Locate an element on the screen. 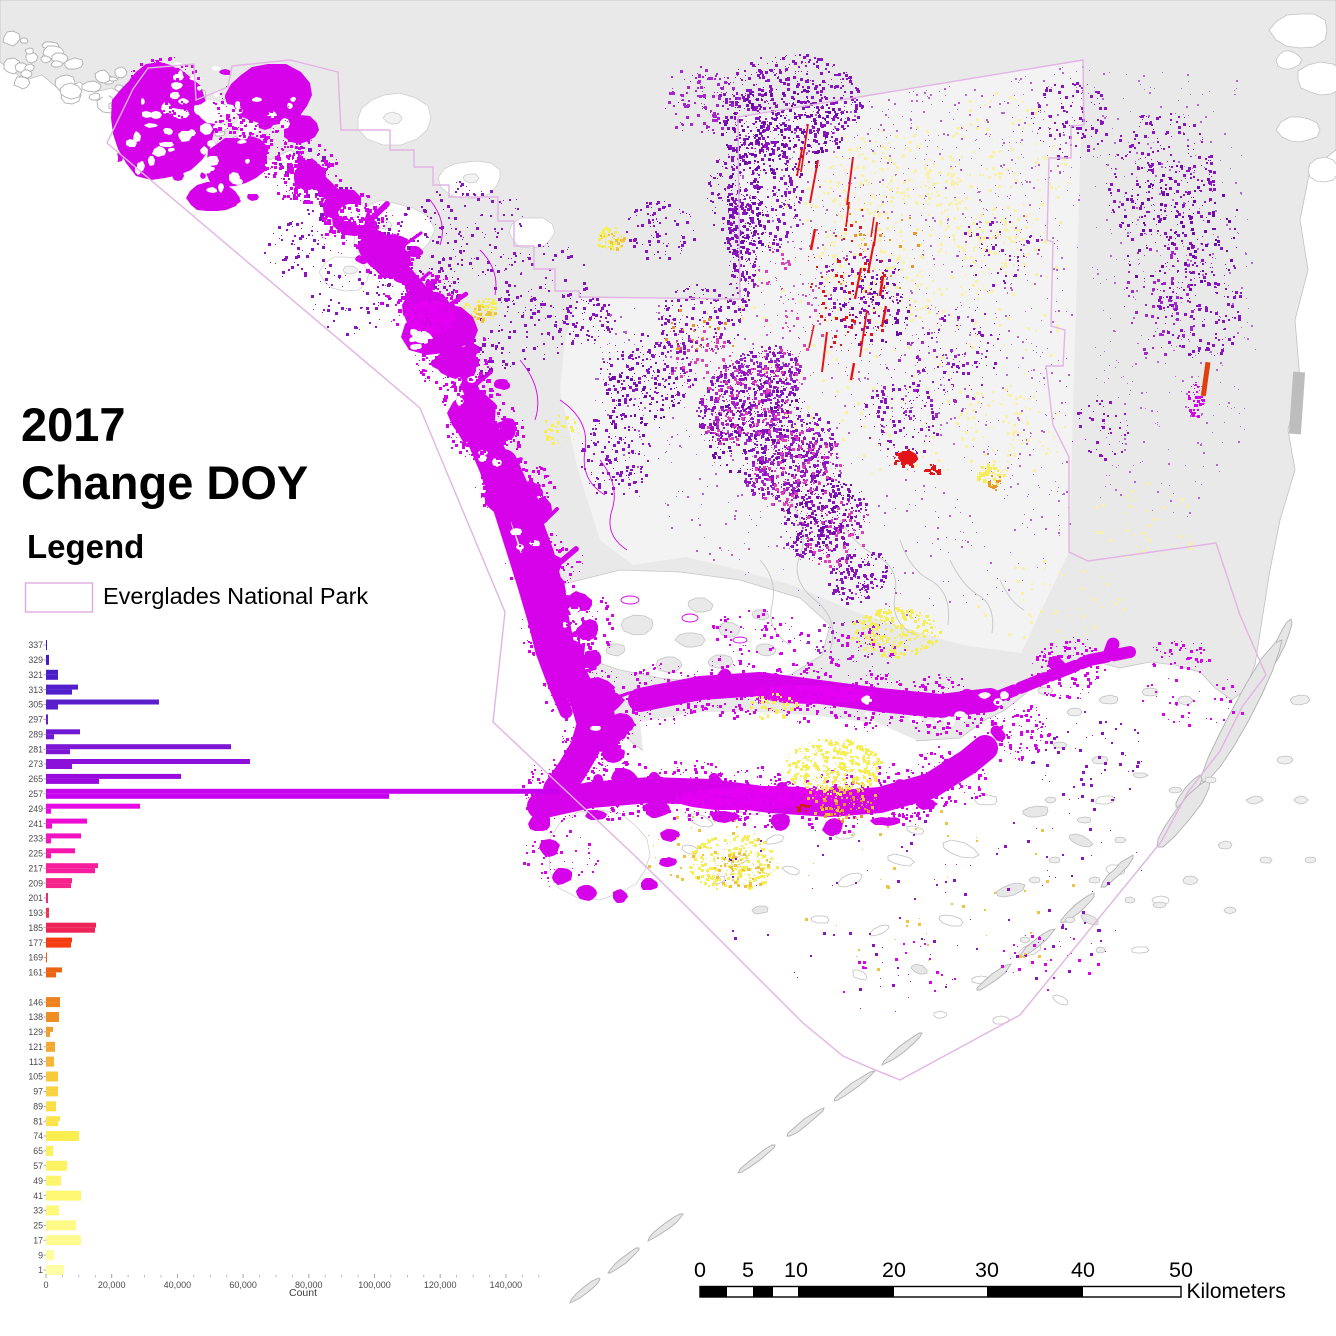  svg-text: Legend is located at coordinates (85, 546).